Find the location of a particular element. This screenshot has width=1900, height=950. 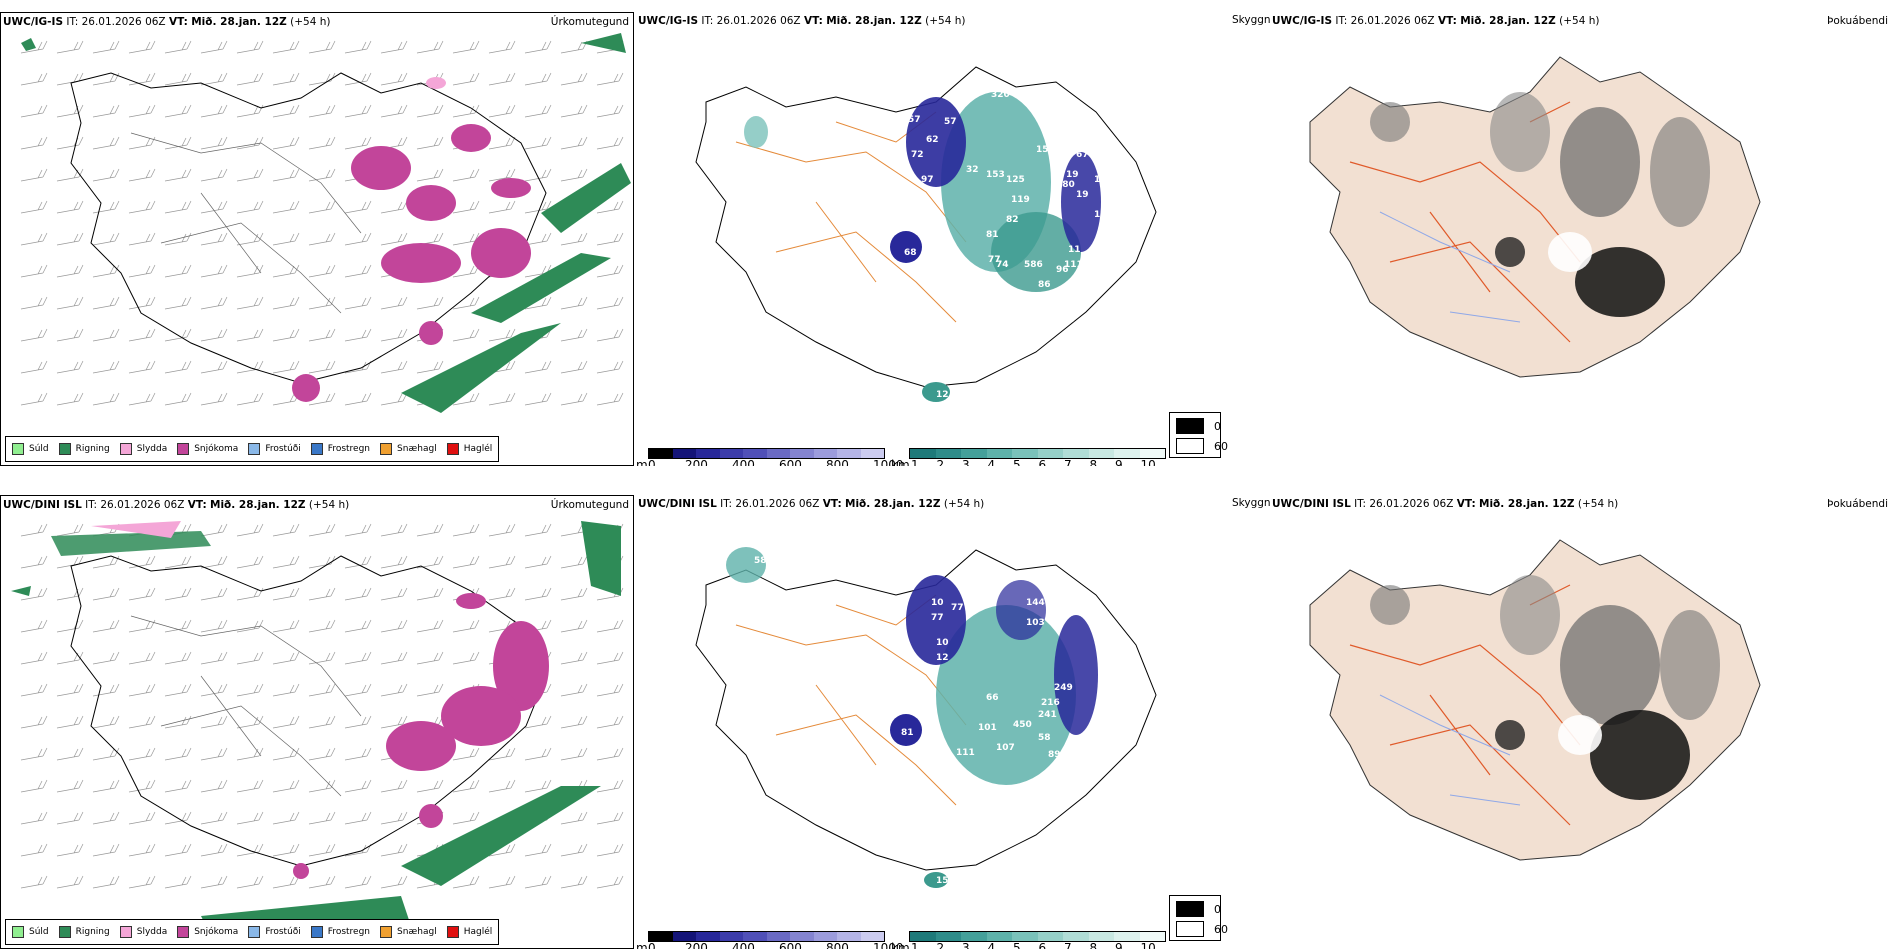

visibility-value-label: 103 is located at coordinates (1035, 623).